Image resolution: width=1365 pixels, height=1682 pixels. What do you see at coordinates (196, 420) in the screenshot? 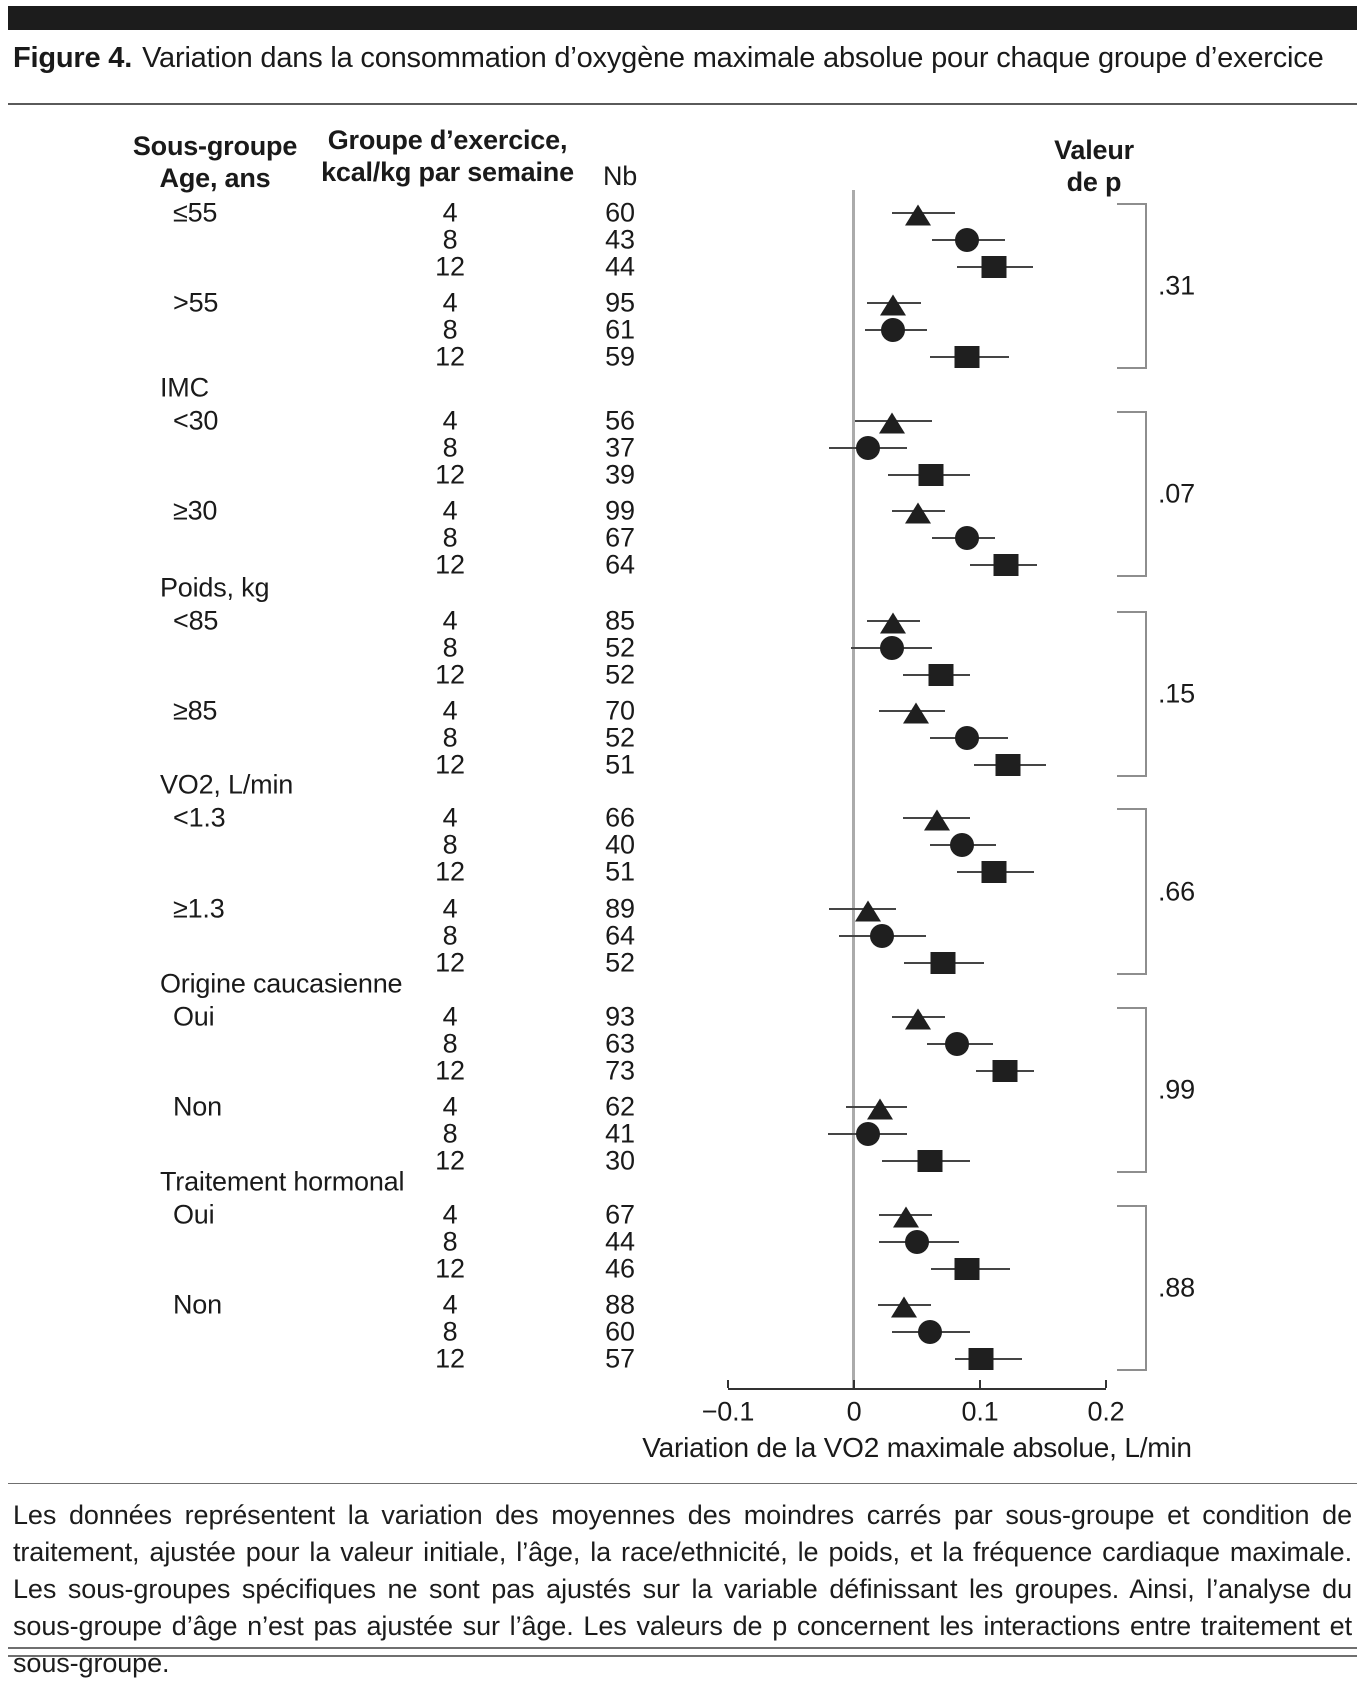
I see `subgroup-label: <30` at bounding box center [196, 420].